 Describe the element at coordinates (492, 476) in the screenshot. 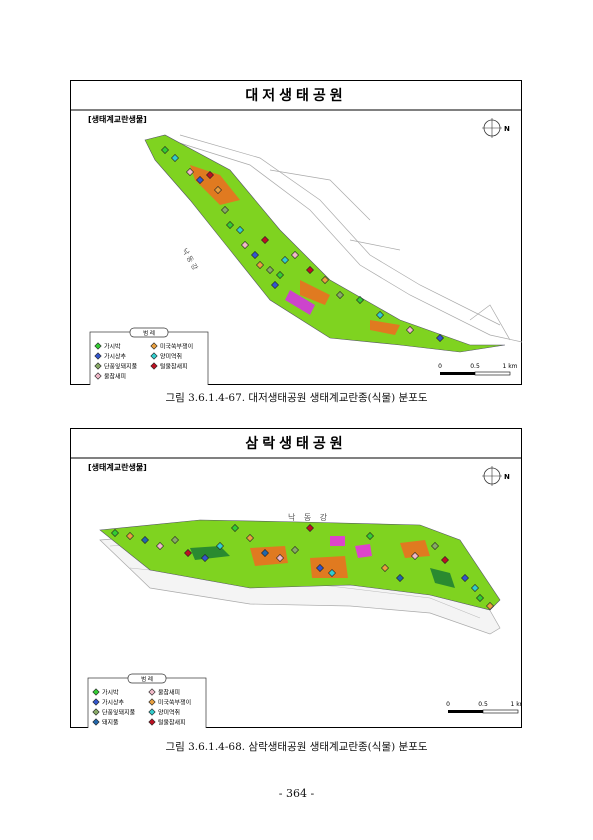

I see `north-needle` at that location.